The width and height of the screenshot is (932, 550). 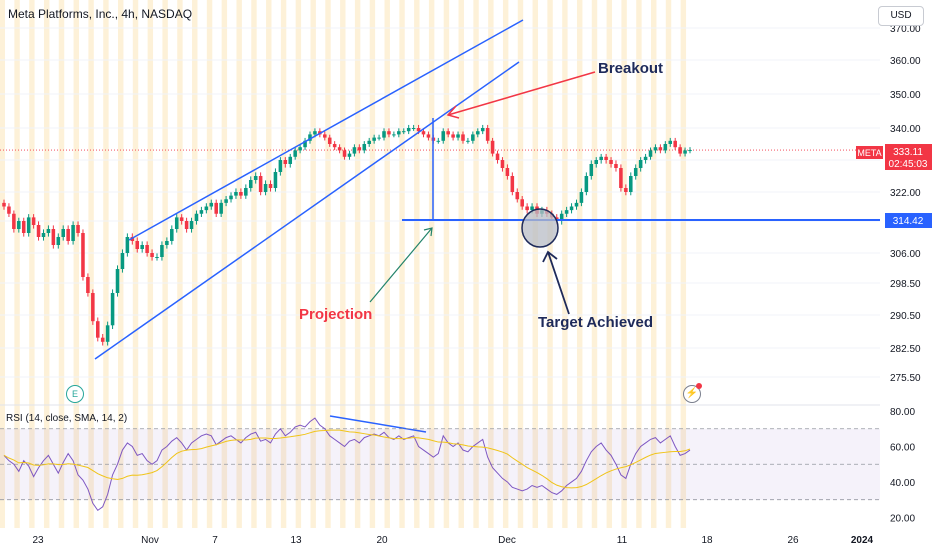 I want to click on target-price-tag-bg, so click(x=908, y=220).